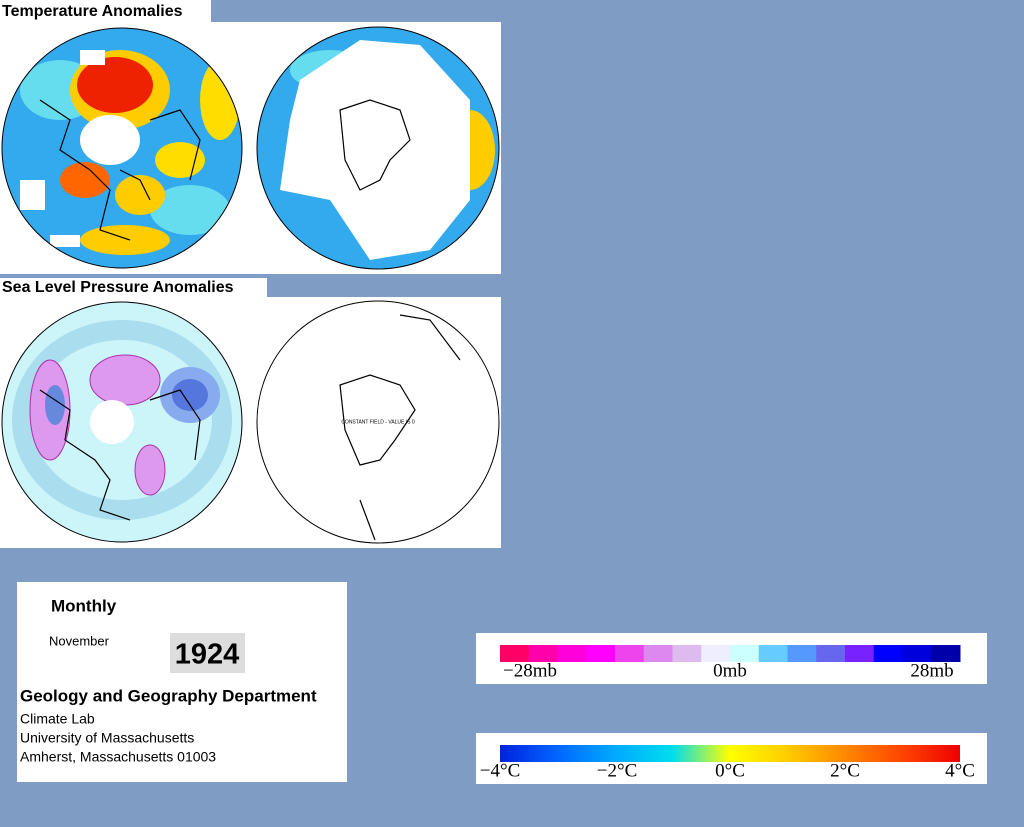  What do you see at coordinates (500, 770) in the screenshot?
I see `scale-label: −4°C` at bounding box center [500, 770].